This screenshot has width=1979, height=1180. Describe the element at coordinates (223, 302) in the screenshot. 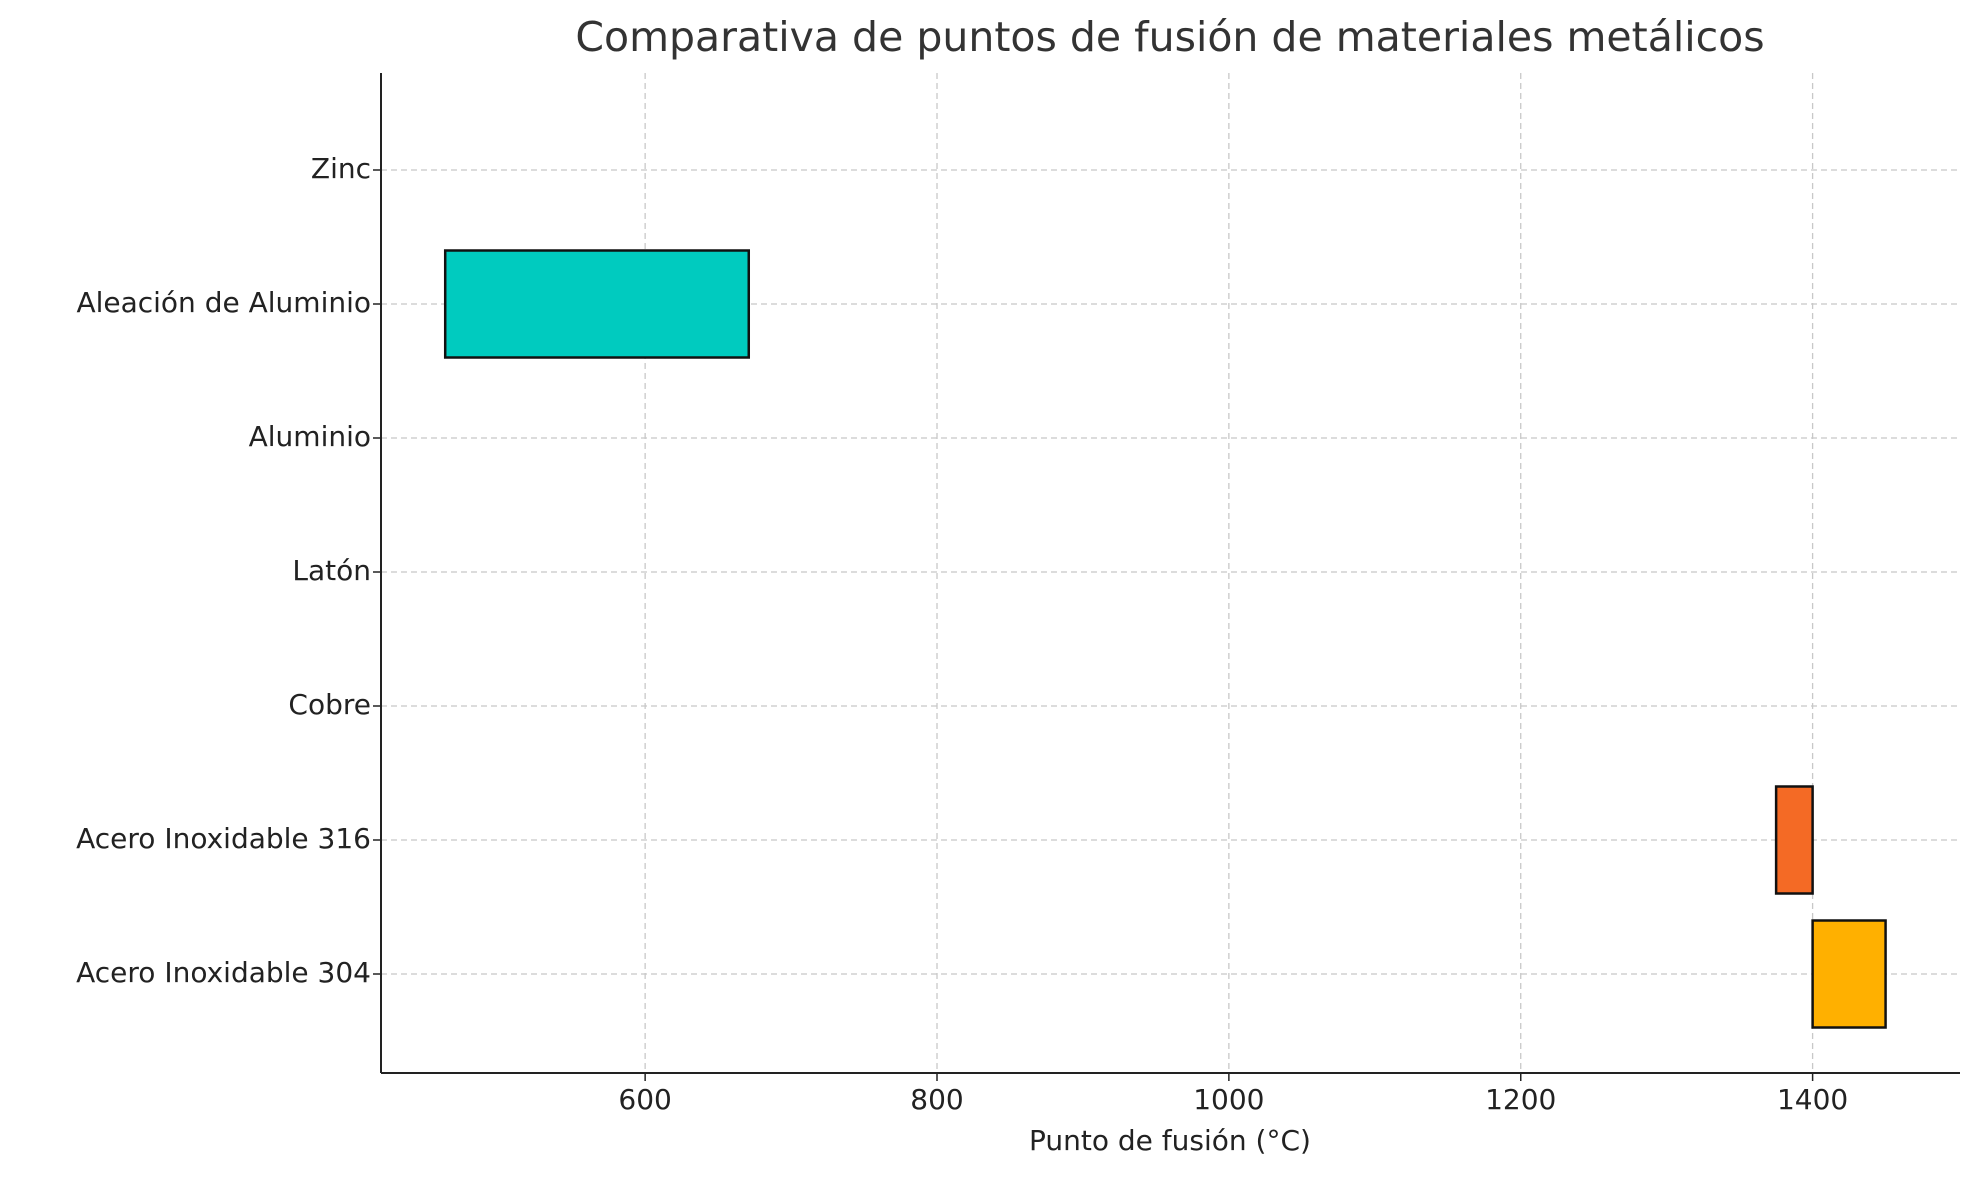

I see `y-tick-label: Aleación de Aluminio` at that location.